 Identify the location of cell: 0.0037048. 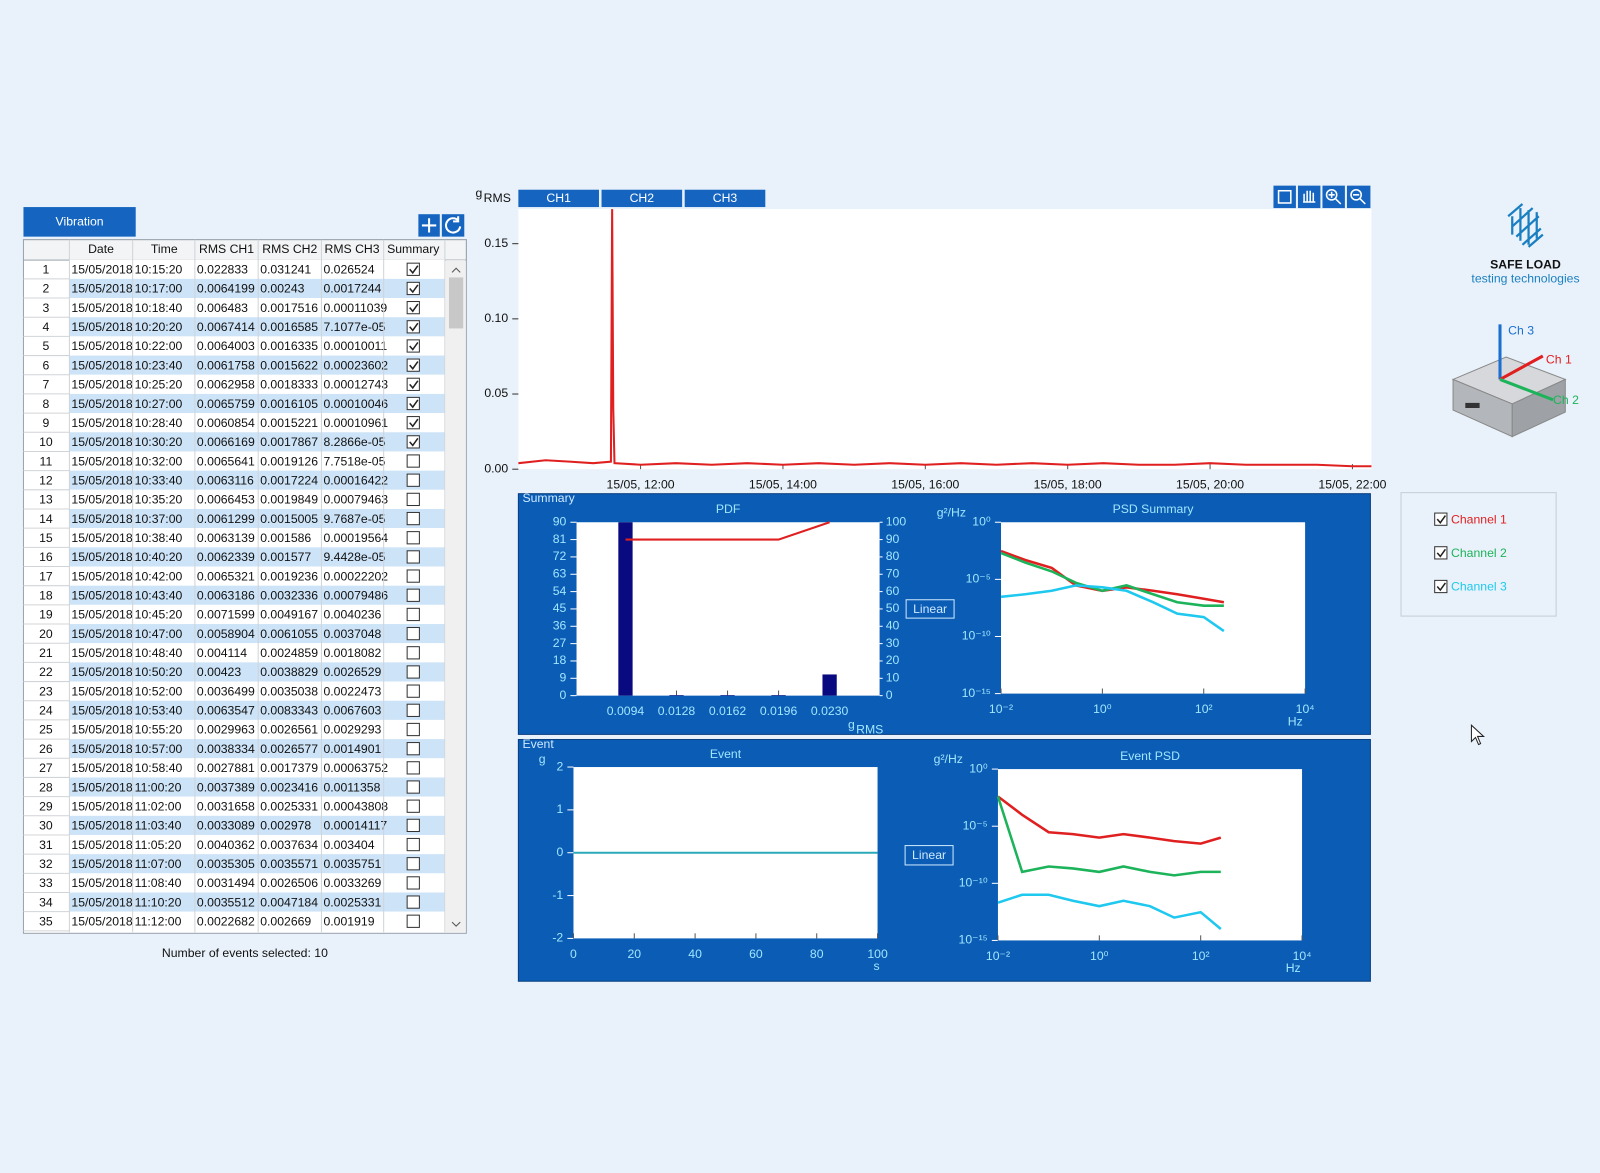
(352, 634).